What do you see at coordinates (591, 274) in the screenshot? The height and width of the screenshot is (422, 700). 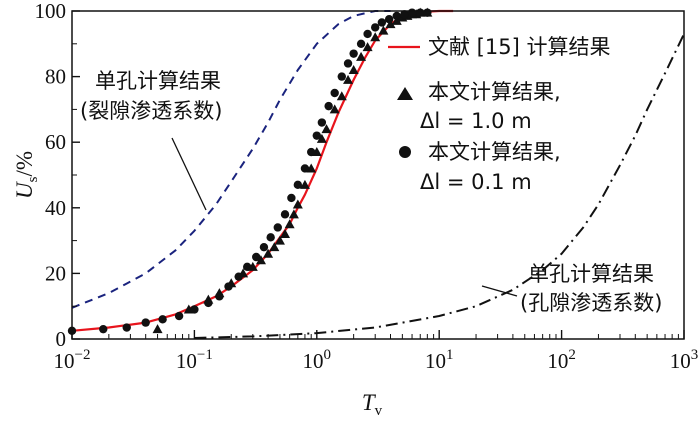 I see `annotation-pore-line1: 单孔计算结果` at bounding box center [591, 274].